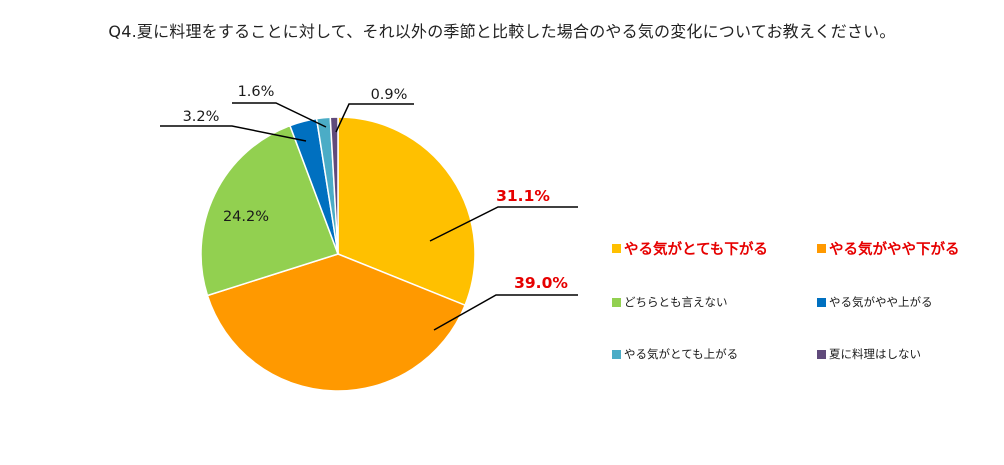 Image resolution: width=1004 pixels, height=465 pixels. Describe the element at coordinates (881, 302) in the screenshot. I see `legend-label: やる気がやや上がる` at that location.